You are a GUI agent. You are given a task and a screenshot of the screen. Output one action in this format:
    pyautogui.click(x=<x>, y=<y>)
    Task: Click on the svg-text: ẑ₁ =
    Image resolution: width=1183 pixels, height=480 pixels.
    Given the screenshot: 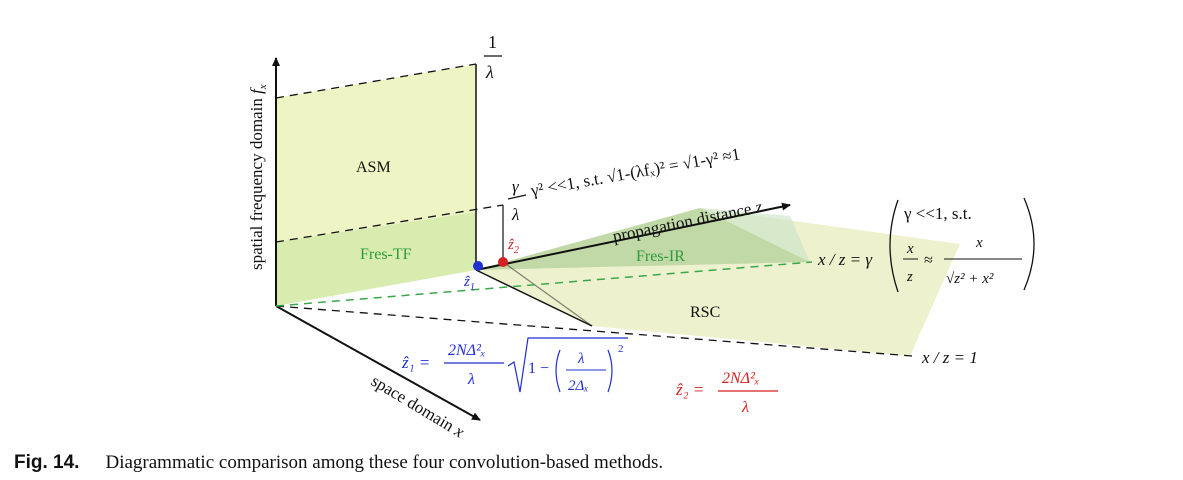 What is the action you would take?
    pyautogui.click(x=415, y=362)
    